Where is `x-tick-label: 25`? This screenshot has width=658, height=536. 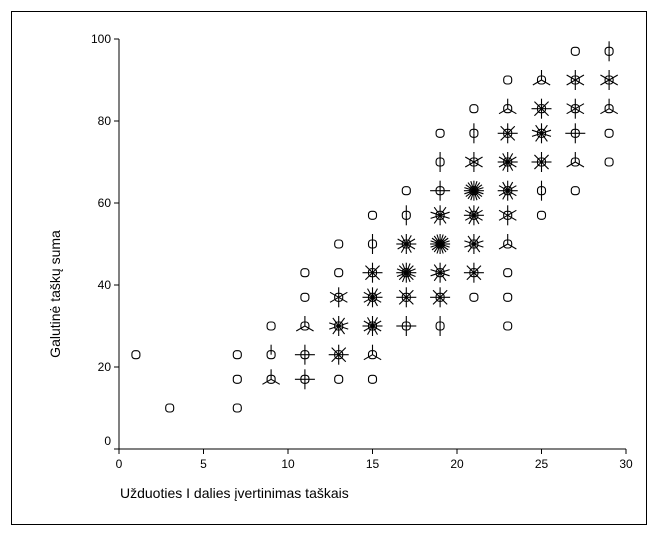
x-tick-label: 25 is located at coordinates (542, 464).